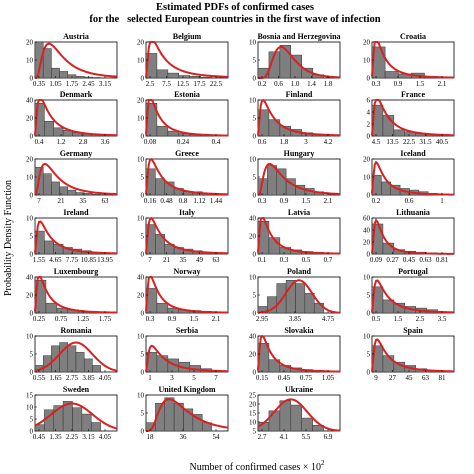  Describe the element at coordinates (72, 60) in the screenshot. I see `panel-austria: Austria 20 10 00.35 1.05 1.75 2.45 3.15` at that location.